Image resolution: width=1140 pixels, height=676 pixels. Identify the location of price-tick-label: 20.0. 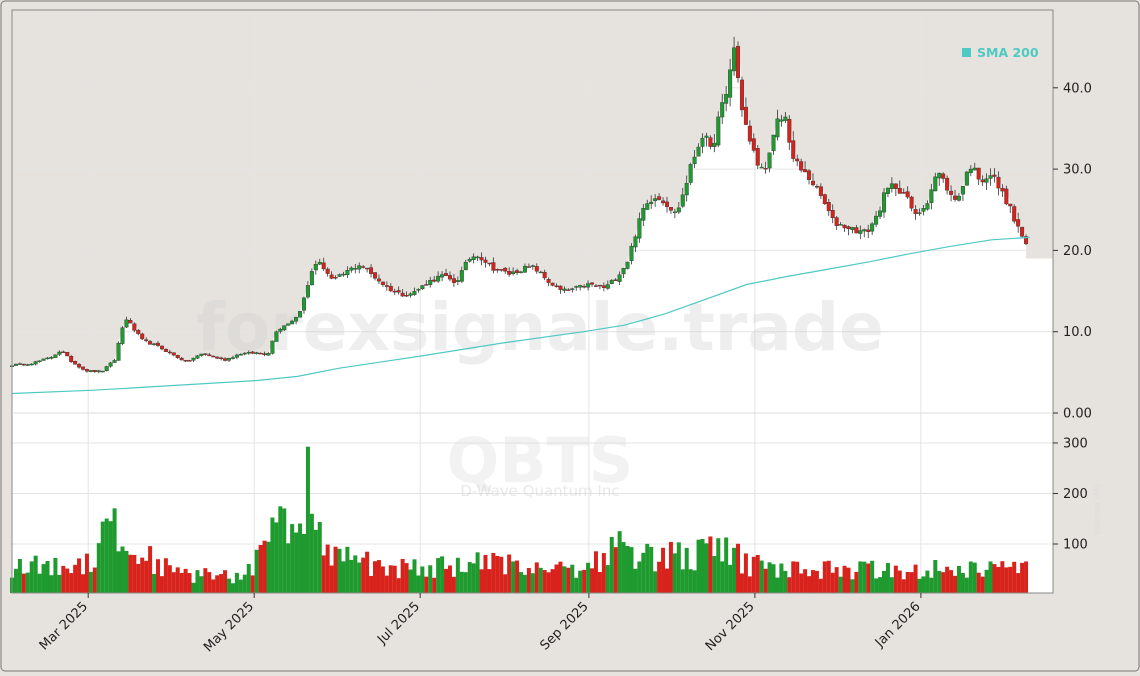
(1077, 251).